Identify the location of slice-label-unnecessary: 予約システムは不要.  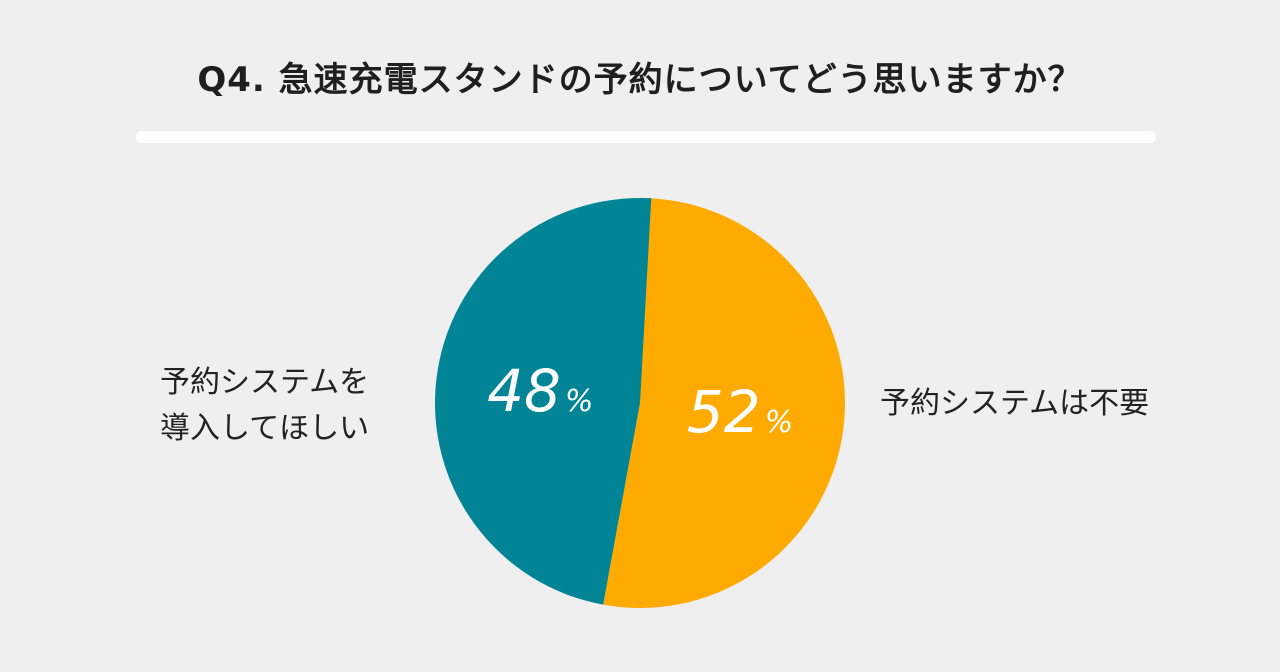
(1015, 403).